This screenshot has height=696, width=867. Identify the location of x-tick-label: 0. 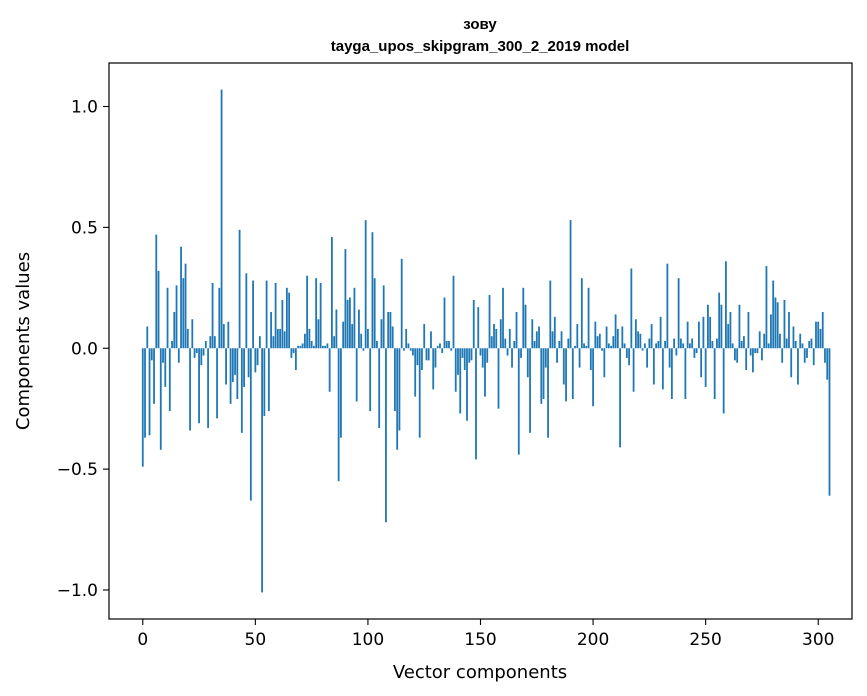
(142, 640).